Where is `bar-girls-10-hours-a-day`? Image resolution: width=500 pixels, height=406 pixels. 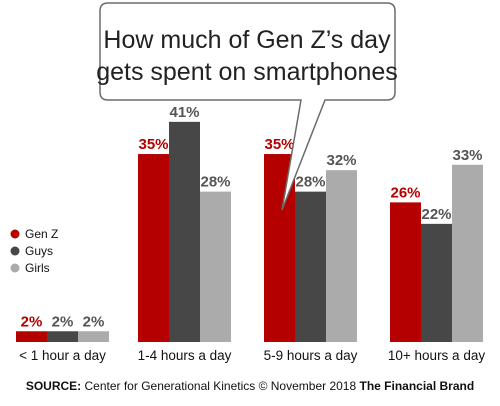
bar-girls-10-hours-a-day is located at coordinates (467, 253).